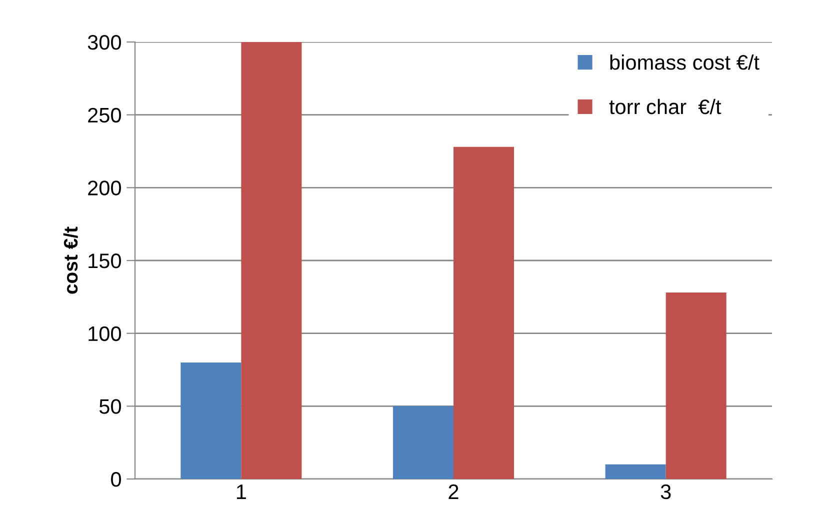  Describe the element at coordinates (110, 406) in the screenshot. I see `y-tick-label: 50` at that location.